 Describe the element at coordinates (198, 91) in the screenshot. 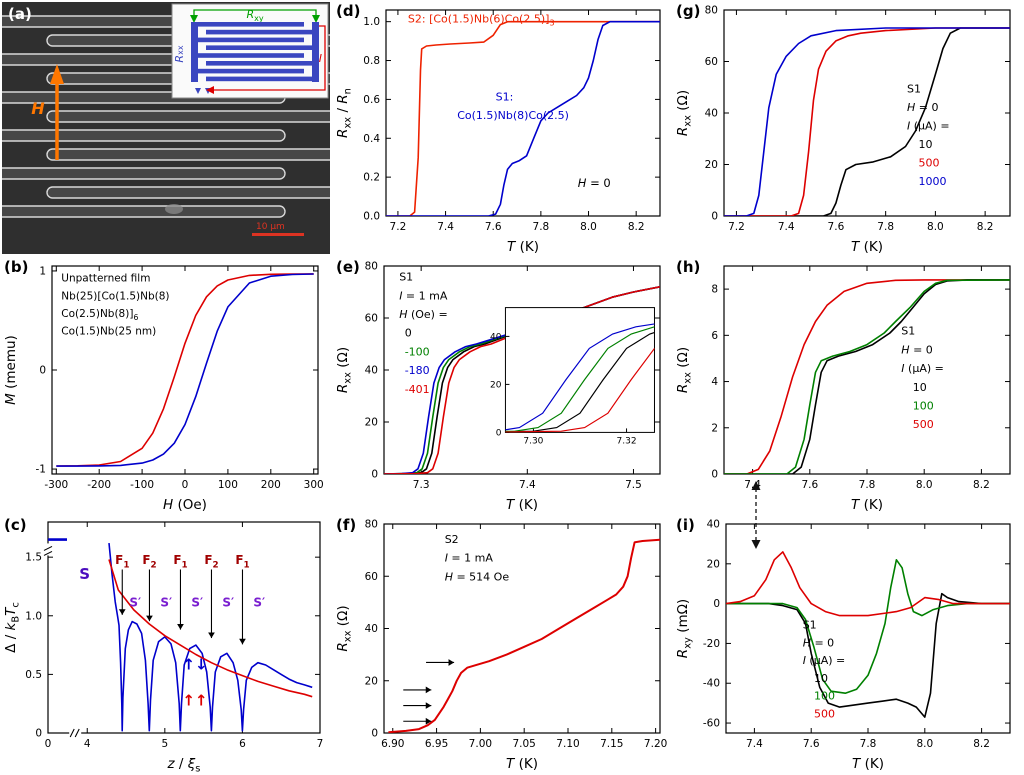

I see `inset-blue-arrow-icon` at that location.